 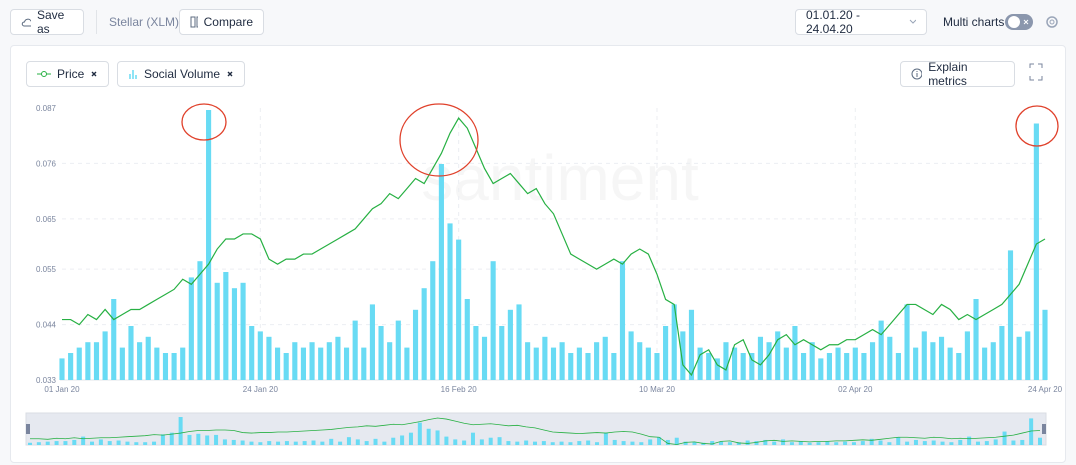 I want to click on explain-label: Explain metrics, so click(x=948, y=74).